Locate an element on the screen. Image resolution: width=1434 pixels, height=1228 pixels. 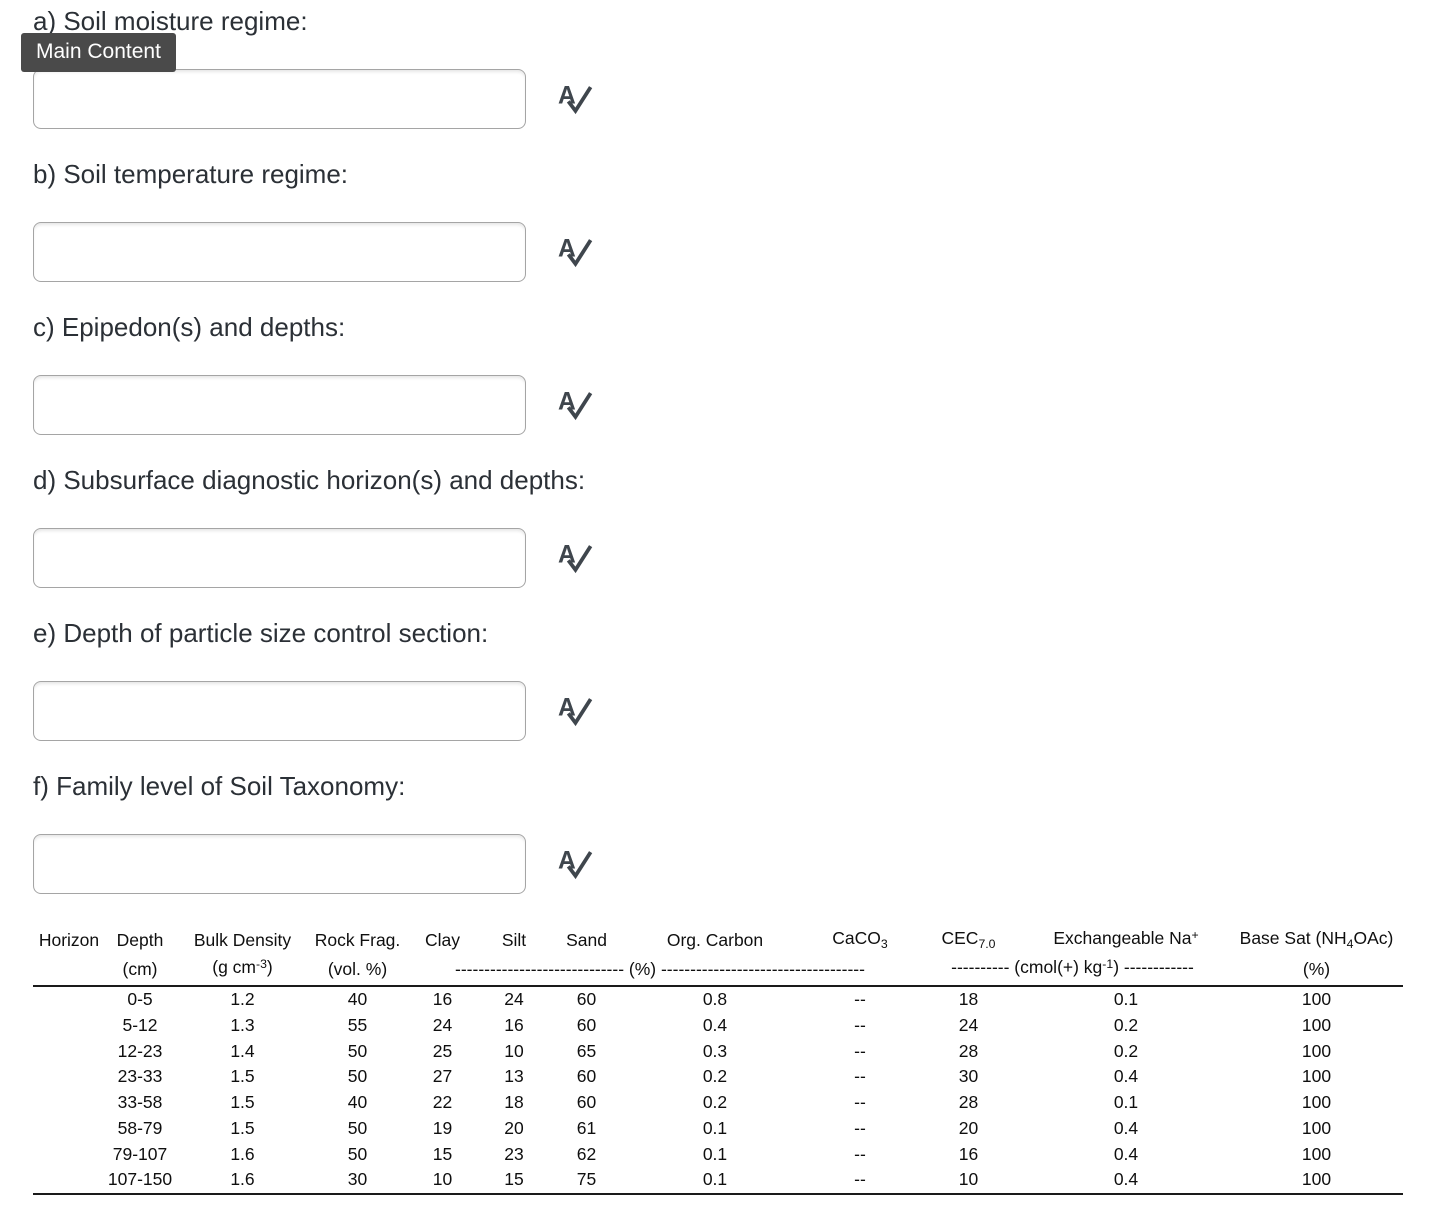
column-header: Silt is located at coordinates (514, 940).